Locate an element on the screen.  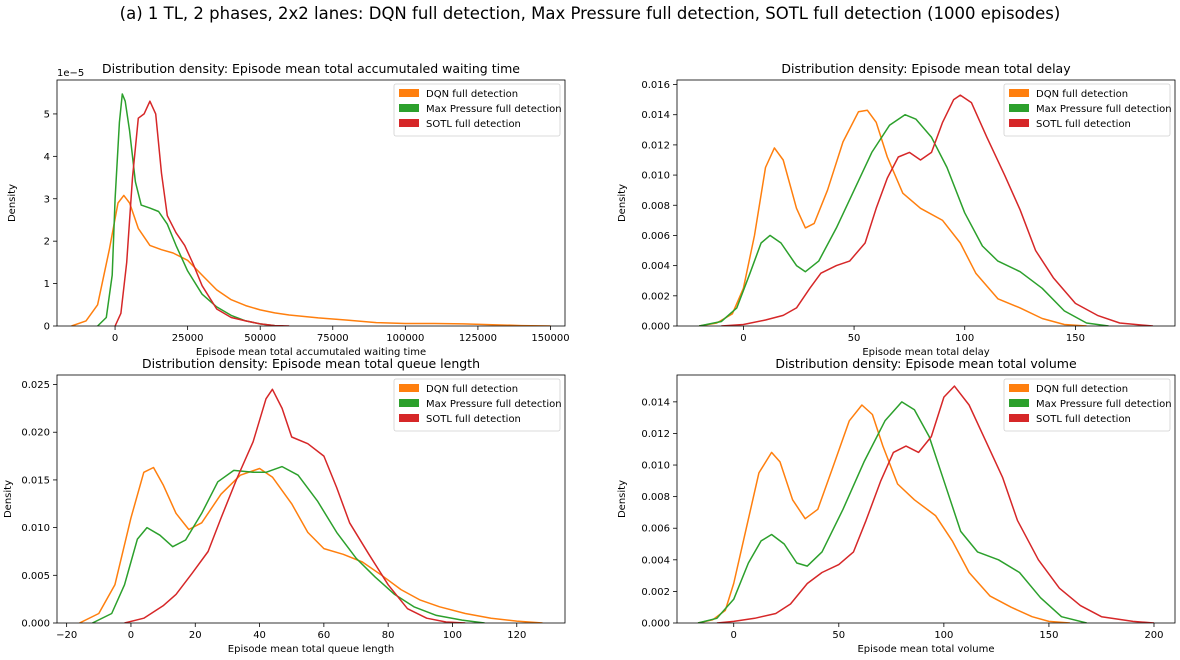
x-tick-label: 80 is located at coordinates (388, 635).